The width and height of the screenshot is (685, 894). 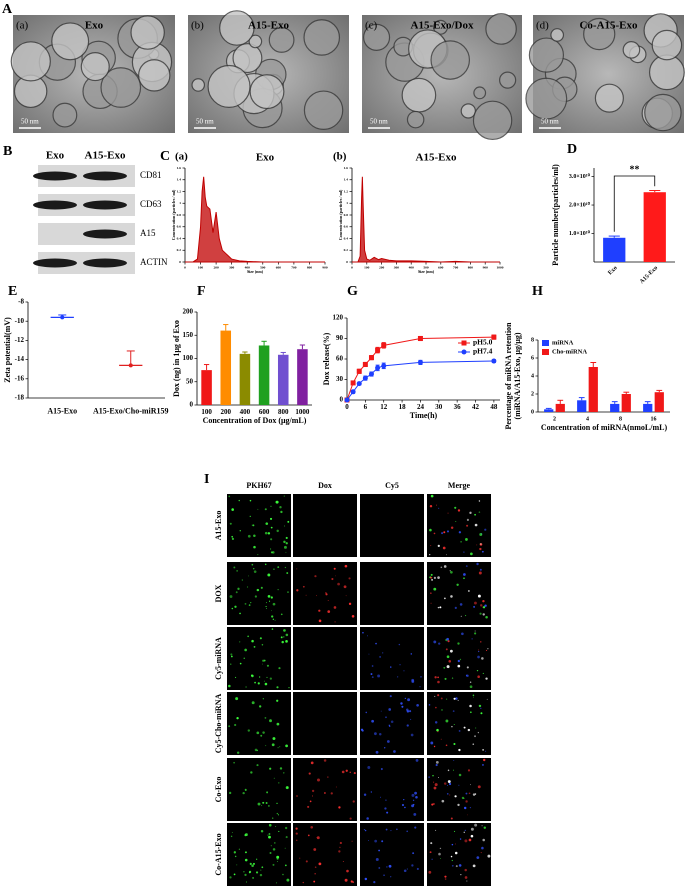 What do you see at coordinates (340, 338) in the screenshot?
I see `y-tick-label: 90` at bounding box center [340, 338].